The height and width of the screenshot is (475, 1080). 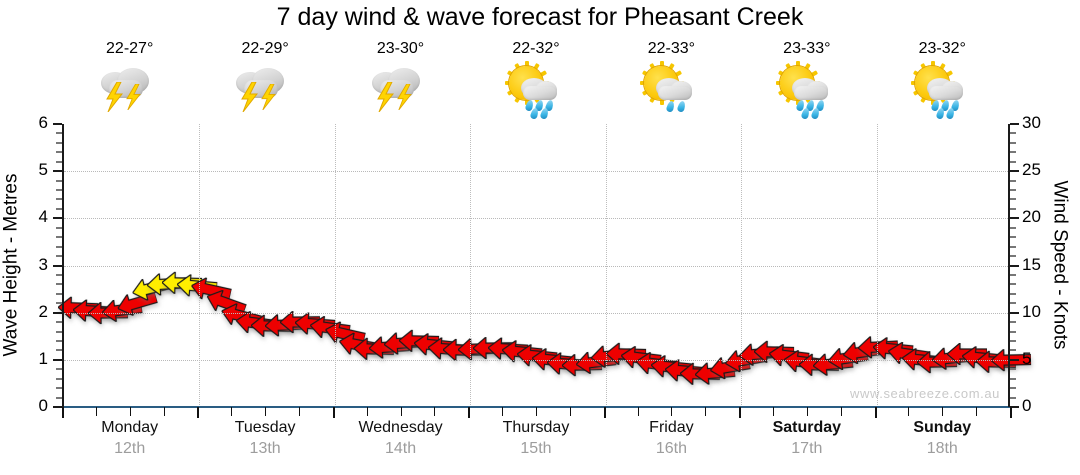 I want to click on day-name: Wednesday, so click(x=400, y=427).